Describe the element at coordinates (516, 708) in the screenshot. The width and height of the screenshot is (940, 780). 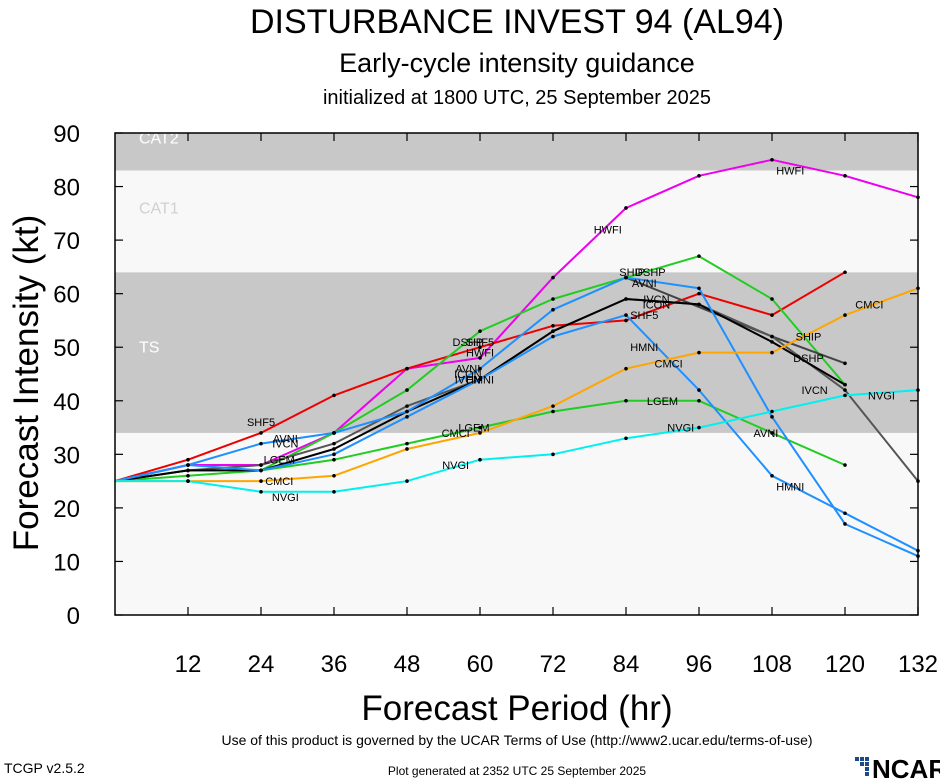
I see `x-axis-title: Forecast Period (hr)` at that location.